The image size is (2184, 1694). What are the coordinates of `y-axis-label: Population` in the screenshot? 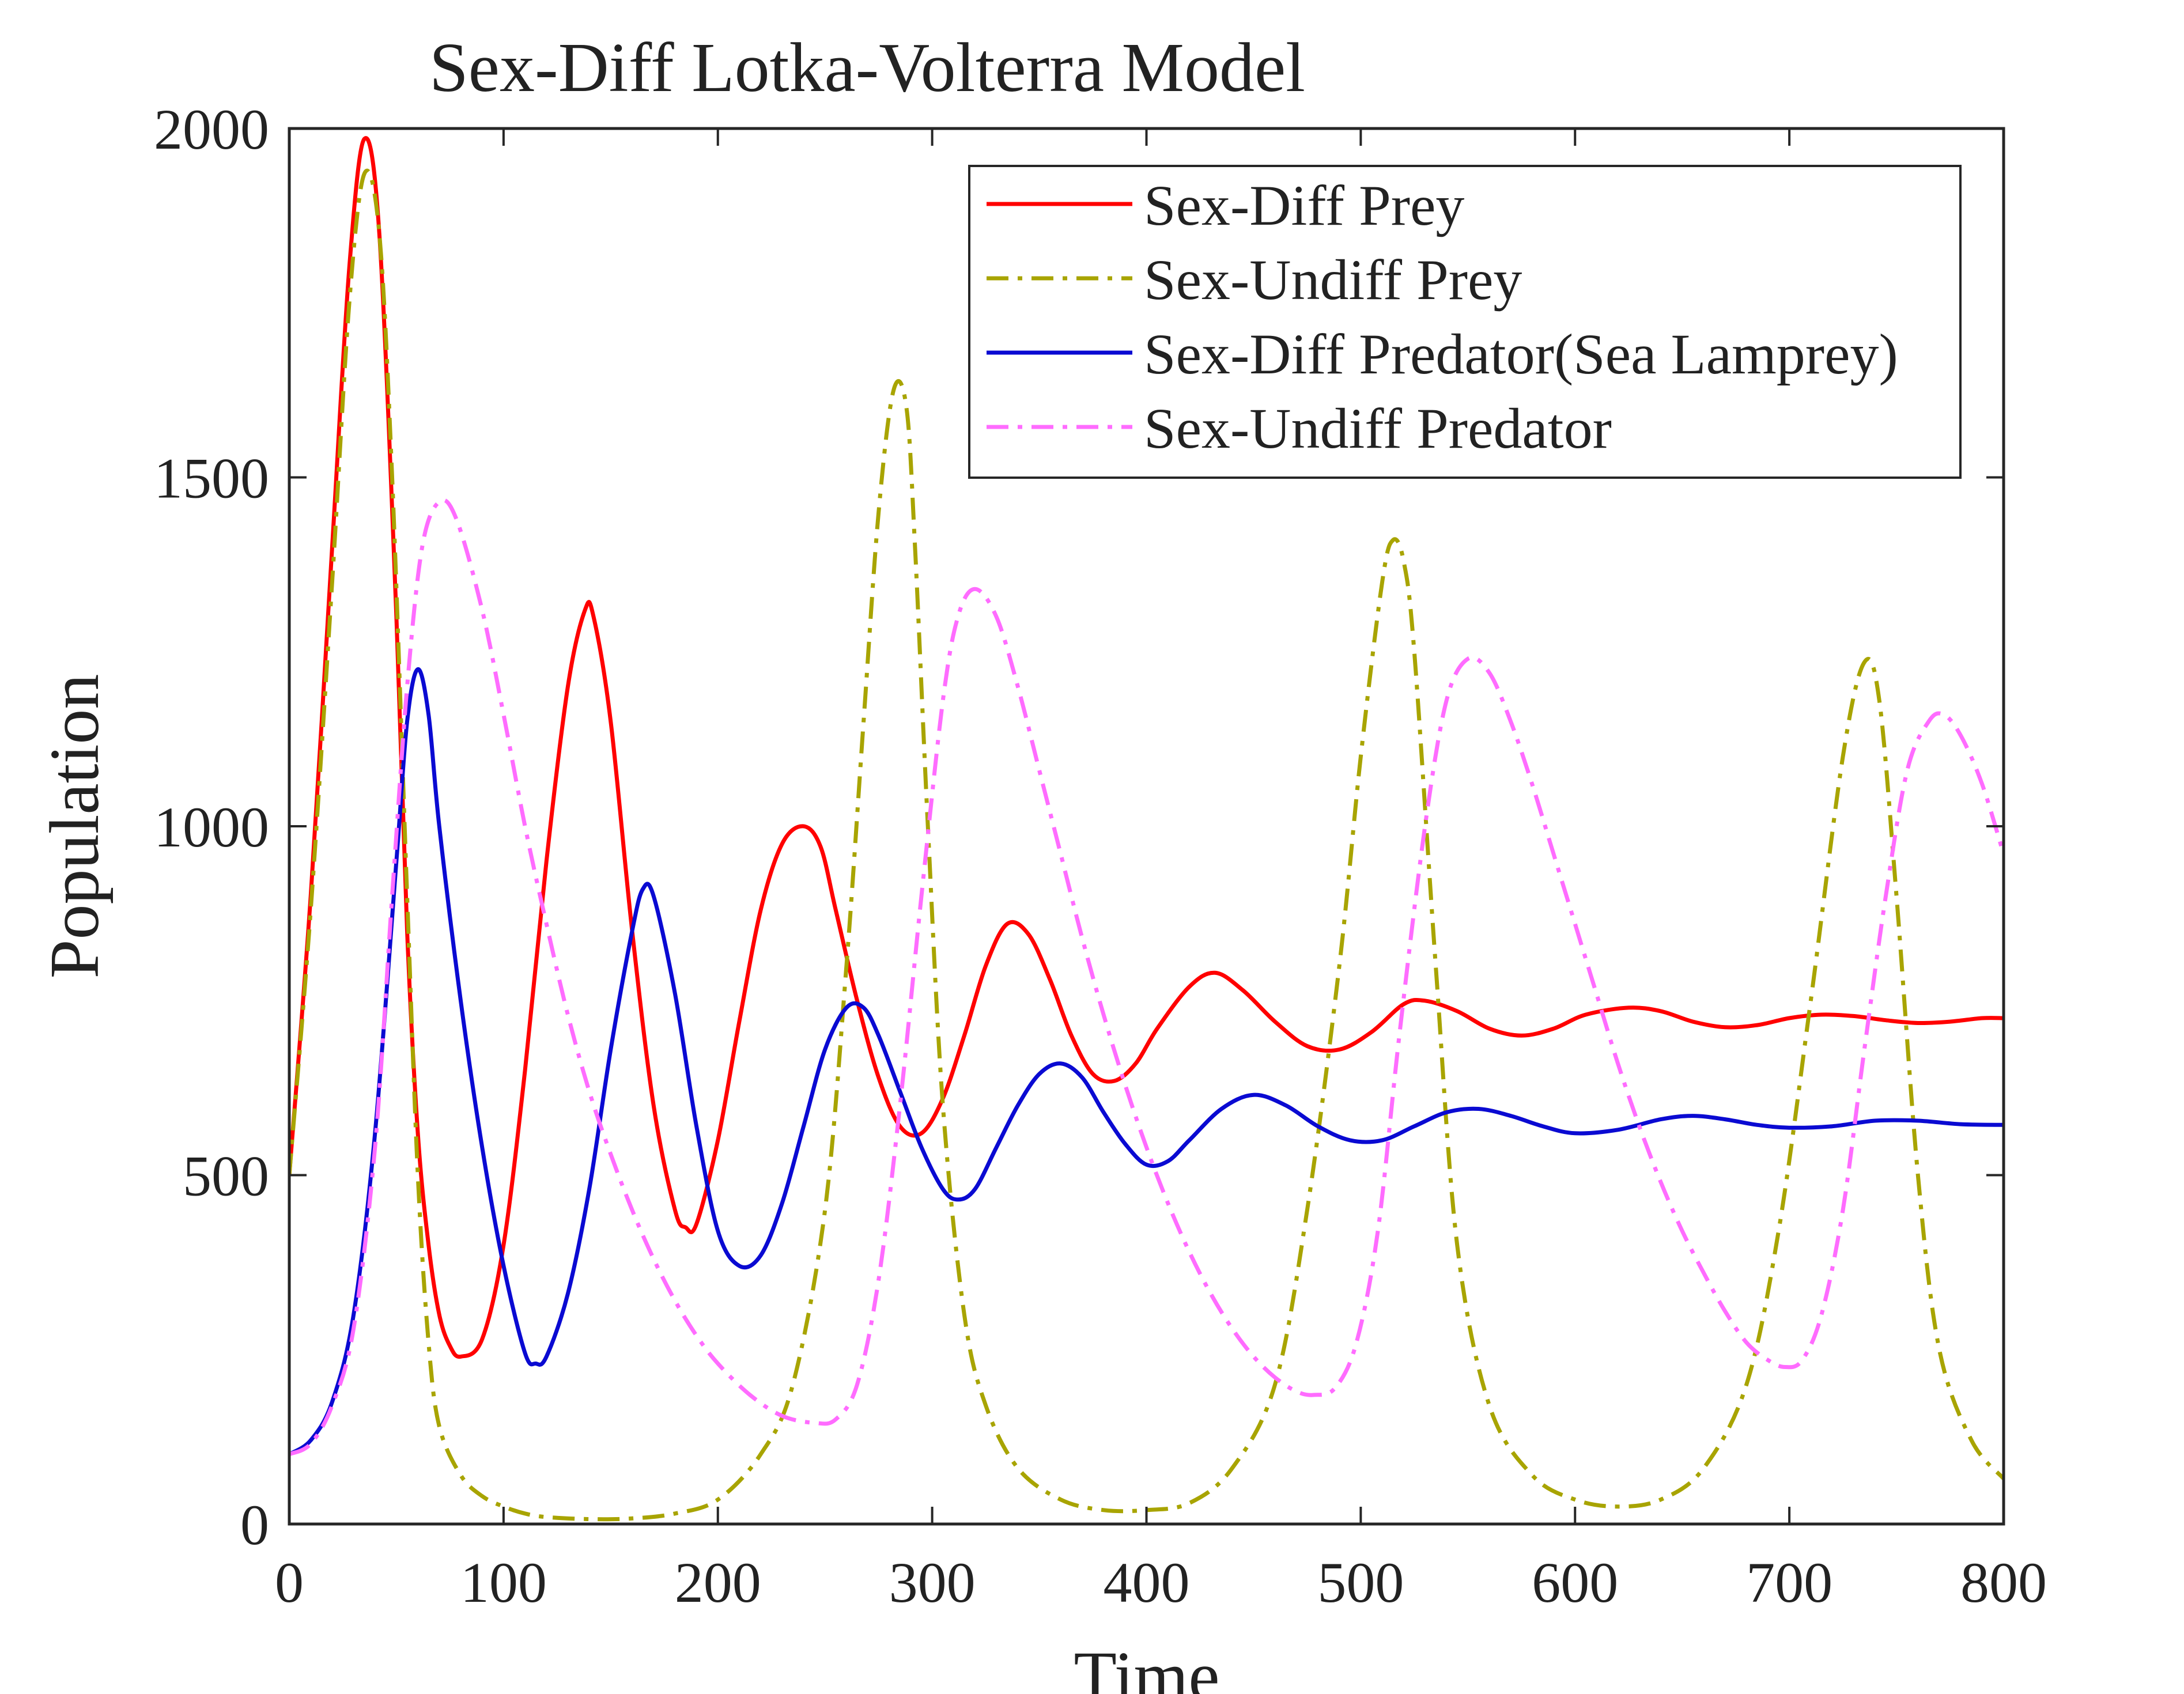 It's located at (75, 826).